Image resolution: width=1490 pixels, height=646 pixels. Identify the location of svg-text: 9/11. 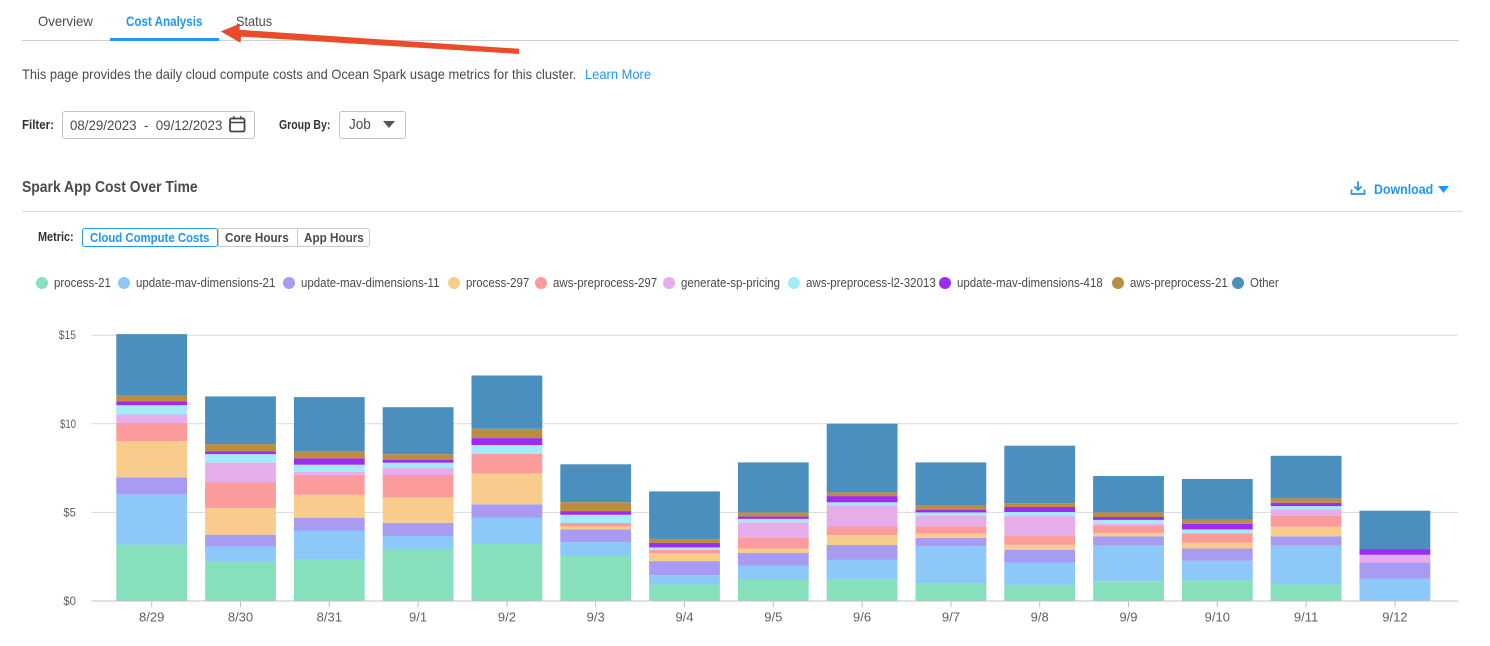
(1306, 617).